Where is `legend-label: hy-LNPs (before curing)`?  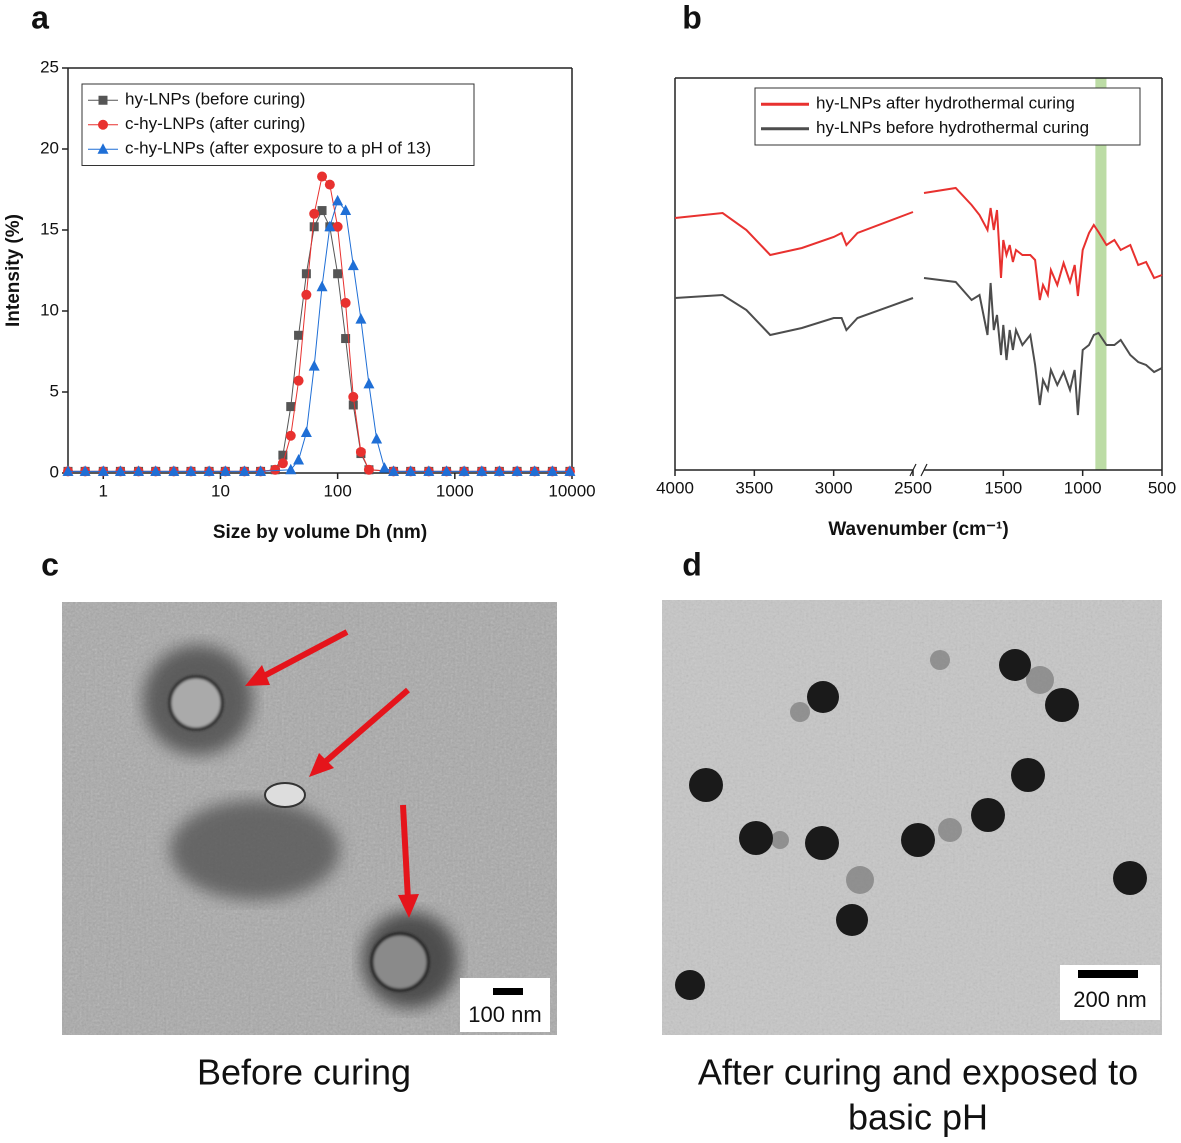
legend-label: hy-LNPs (before curing) is located at coordinates (215, 99).